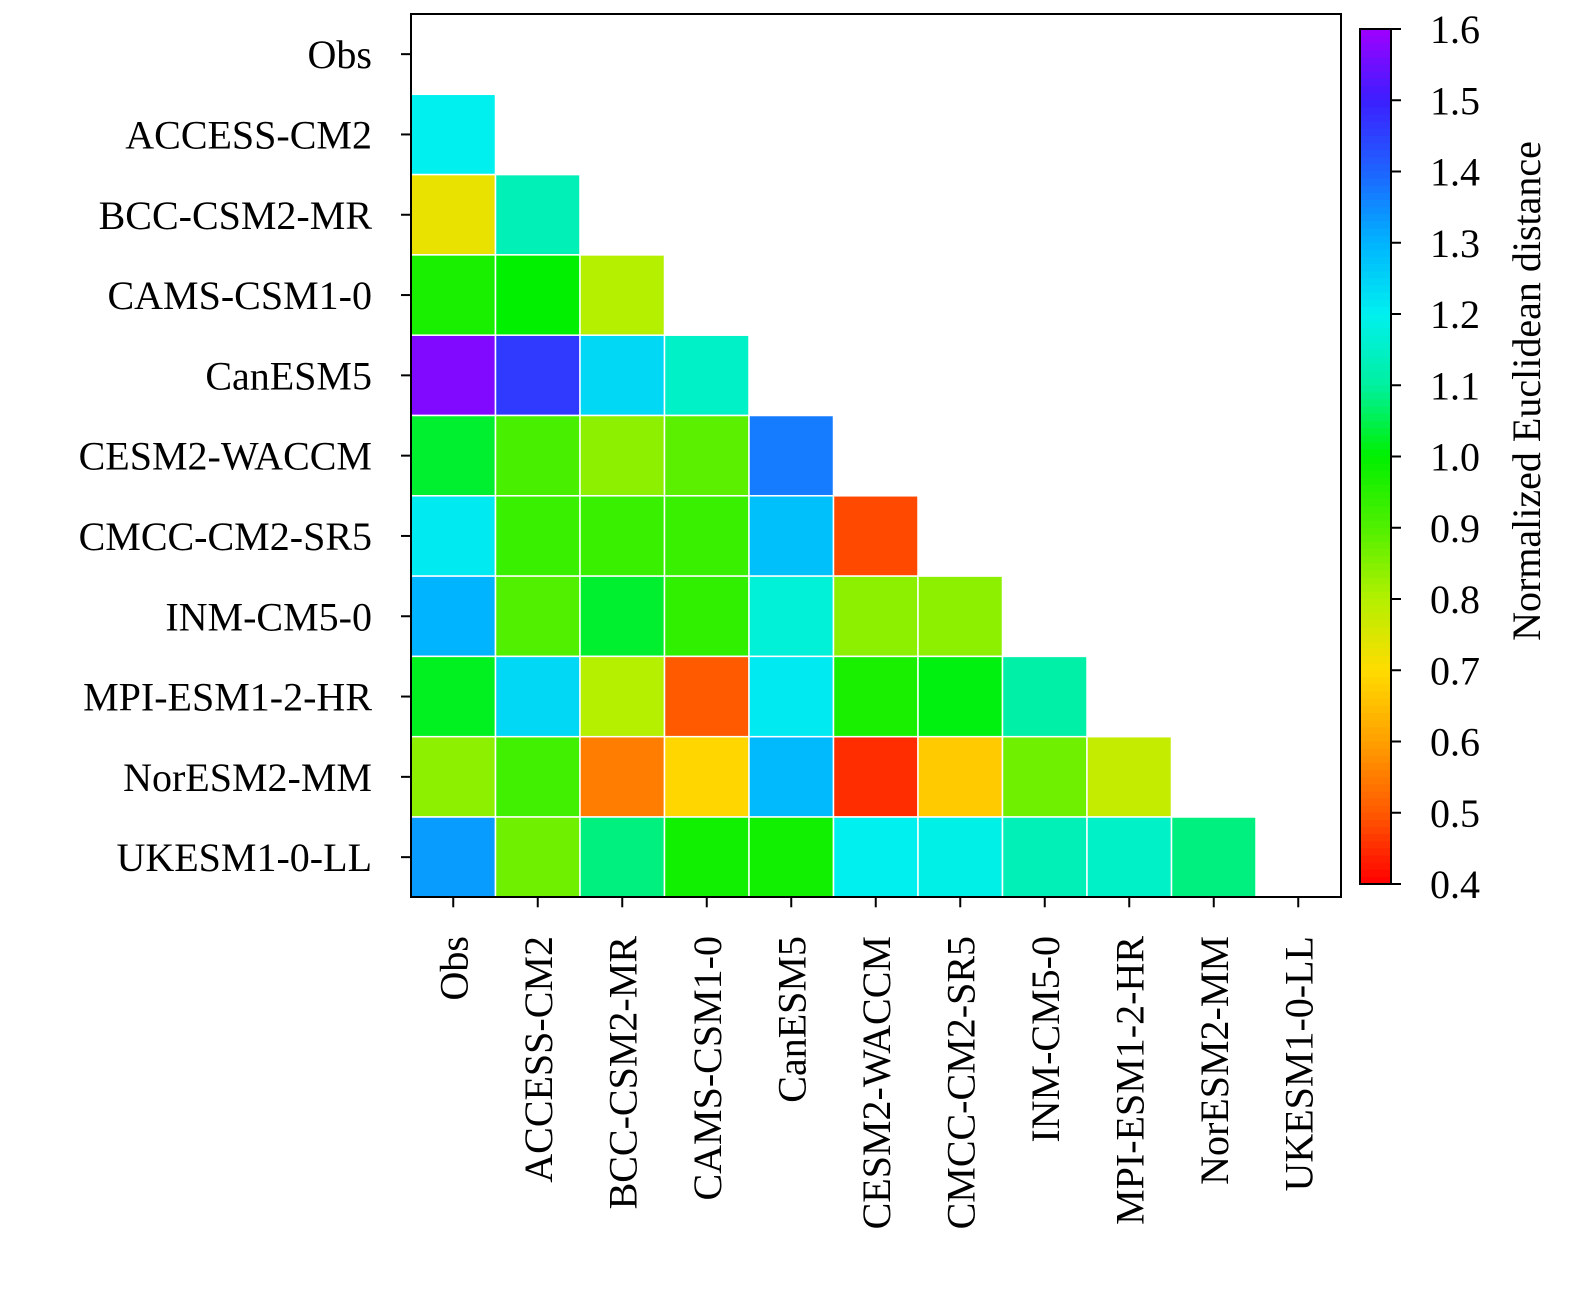 This screenshot has height=1296, width=1575. Describe the element at coordinates (1214, 1060) in the screenshot. I see `x-tick-label: NorESM2-MM` at that location.